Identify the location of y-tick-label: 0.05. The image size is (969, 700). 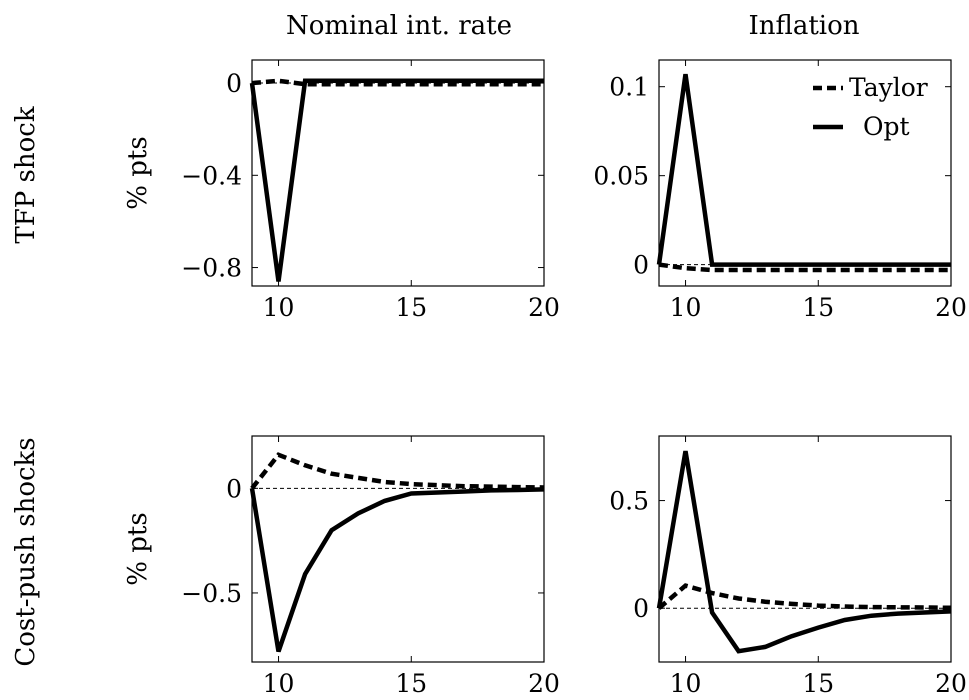
(621, 176).